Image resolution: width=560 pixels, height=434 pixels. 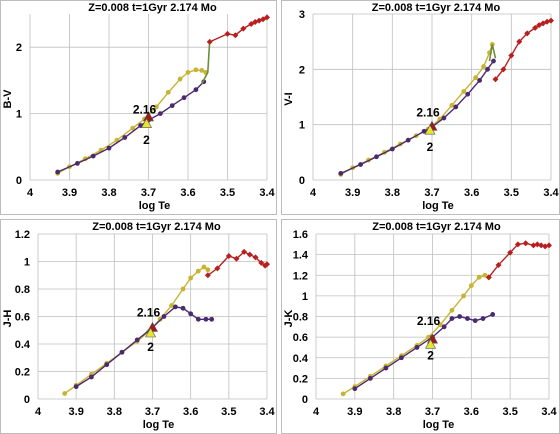 What do you see at coordinates (159, 425) in the screenshot?
I see `x-axis-label: log Te` at bounding box center [159, 425].